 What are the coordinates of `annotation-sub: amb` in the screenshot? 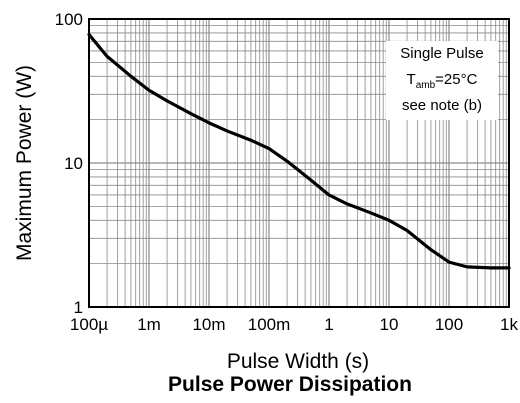 It's located at (426, 85).